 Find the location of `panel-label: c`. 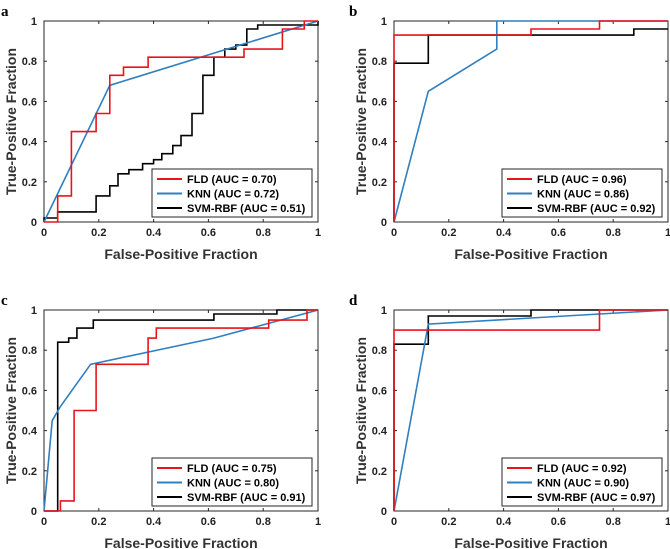

panel-label: c is located at coordinates (4, 301).